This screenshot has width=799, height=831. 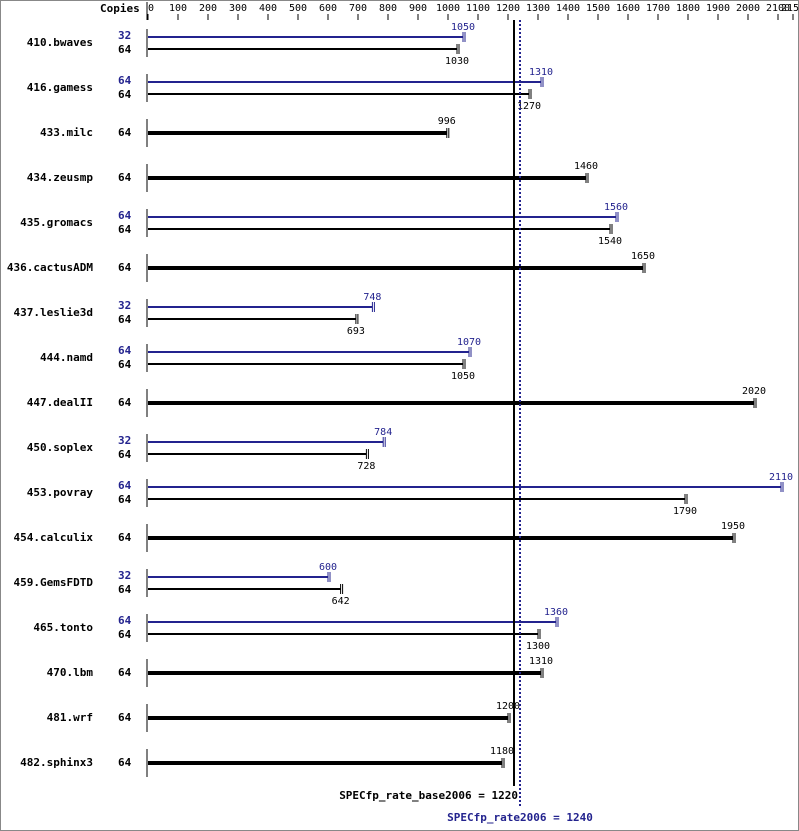 I want to click on x-tick-label: 800, so click(x=388, y=8).